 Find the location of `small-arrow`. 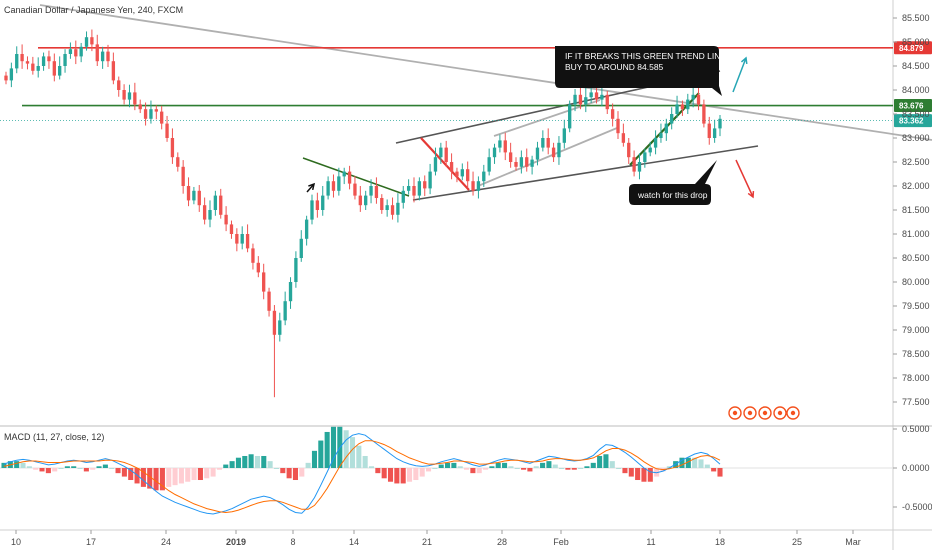

small-arrow is located at coordinates (311, 187).